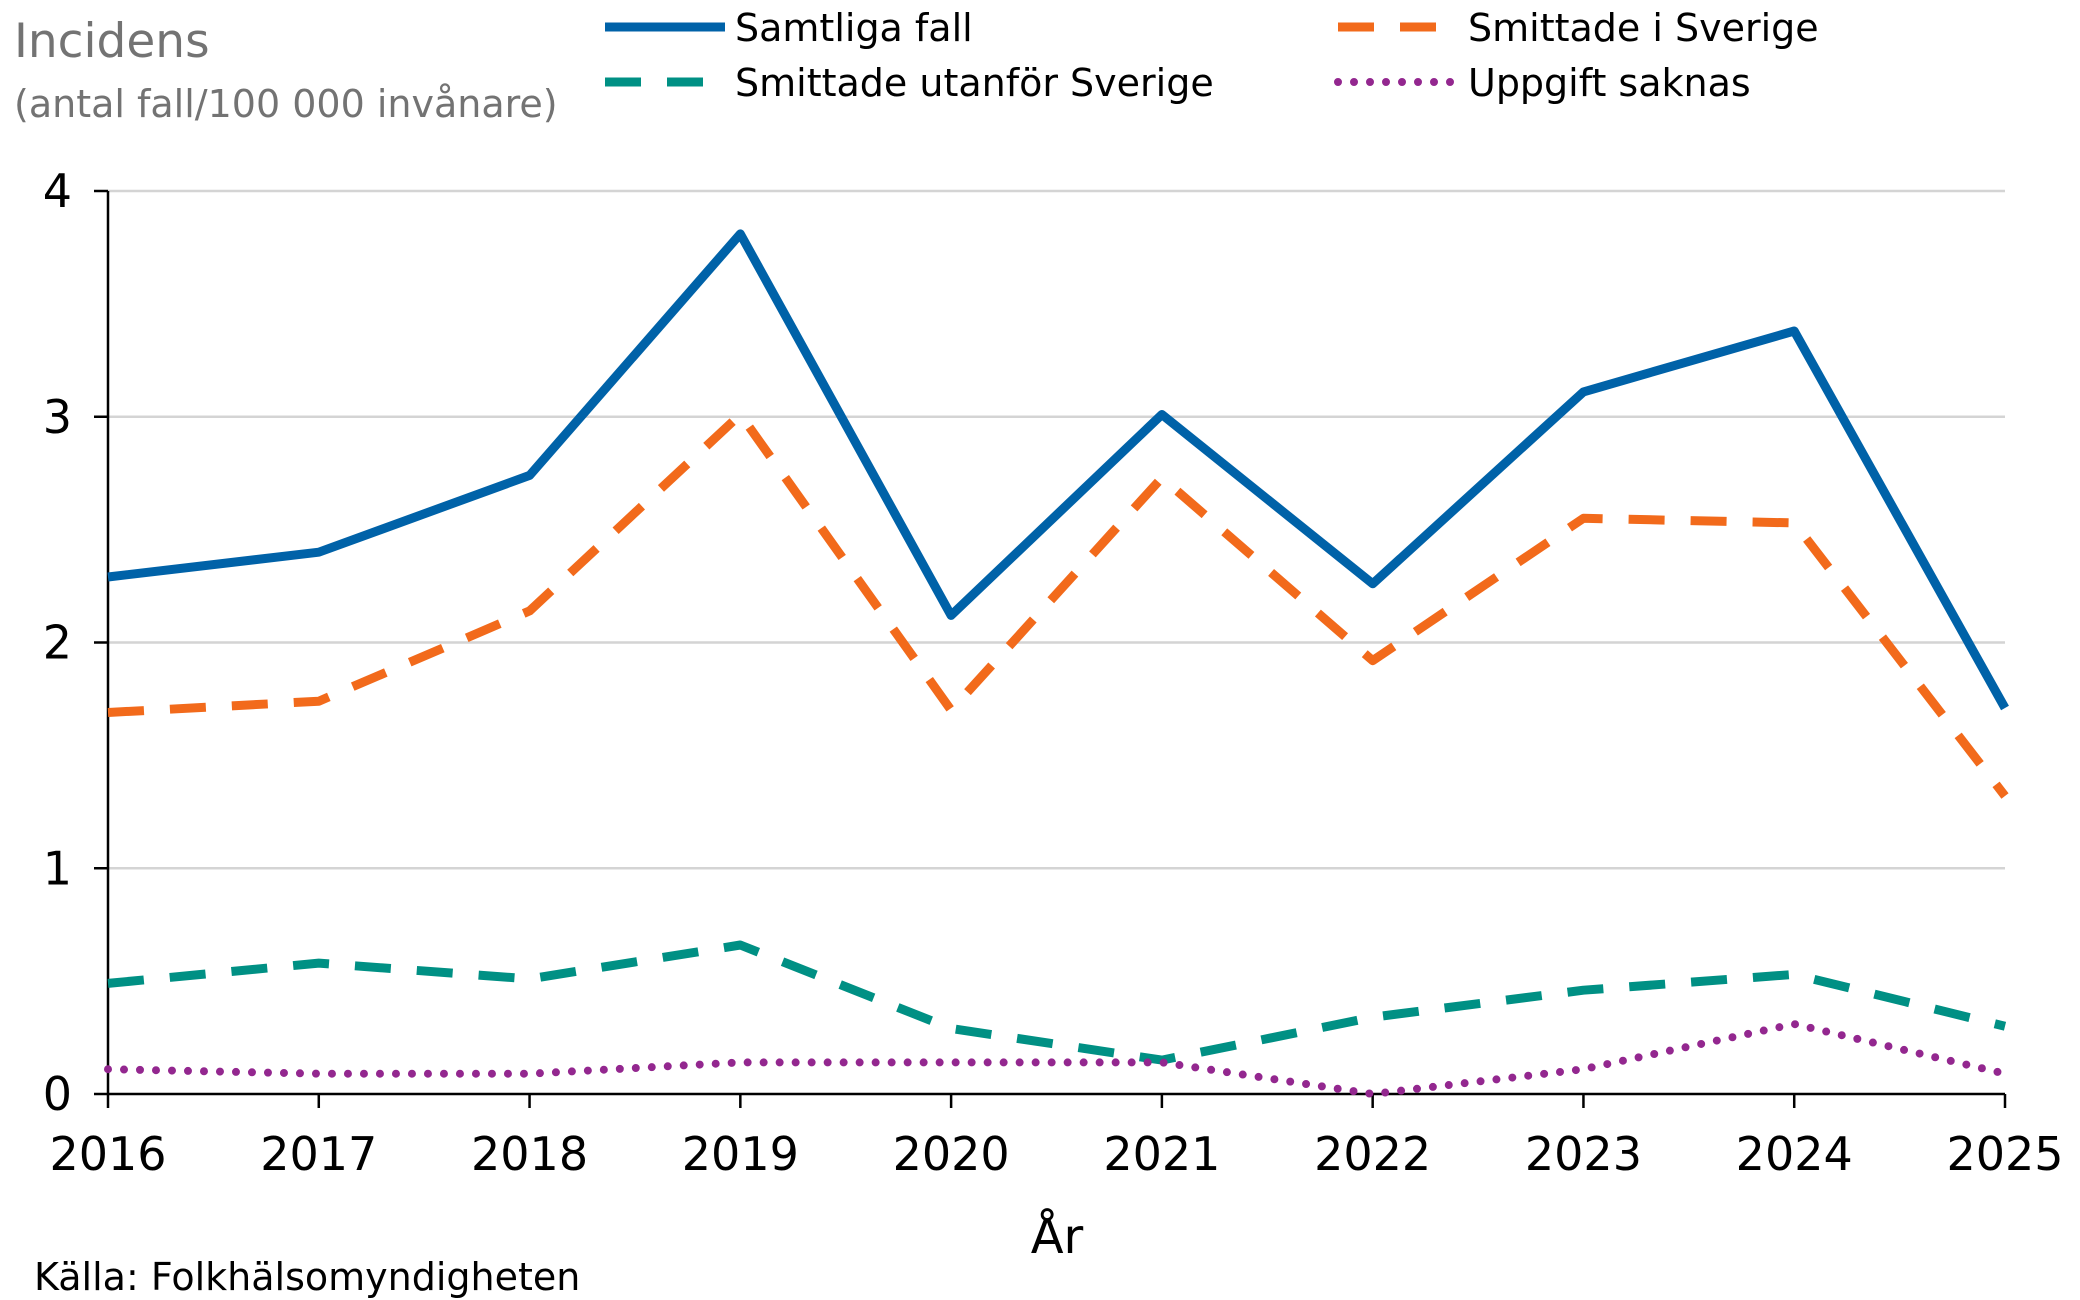 This screenshot has width=2080, height=1300. What do you see at coordinates (854, 28) in the screenshot?
I see `legend-label-1: Samtliga fall` at bounding box center [854, 28].